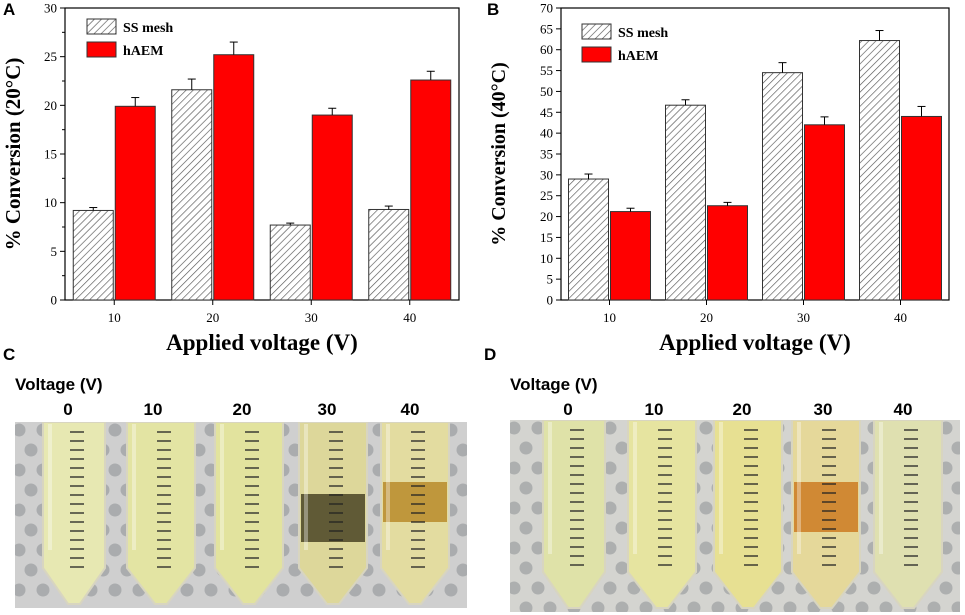 The image size is (965, 615). Describe the element at coordinates (546, 237) in the screenshot. I see `y-tick-label: 15` at that location.